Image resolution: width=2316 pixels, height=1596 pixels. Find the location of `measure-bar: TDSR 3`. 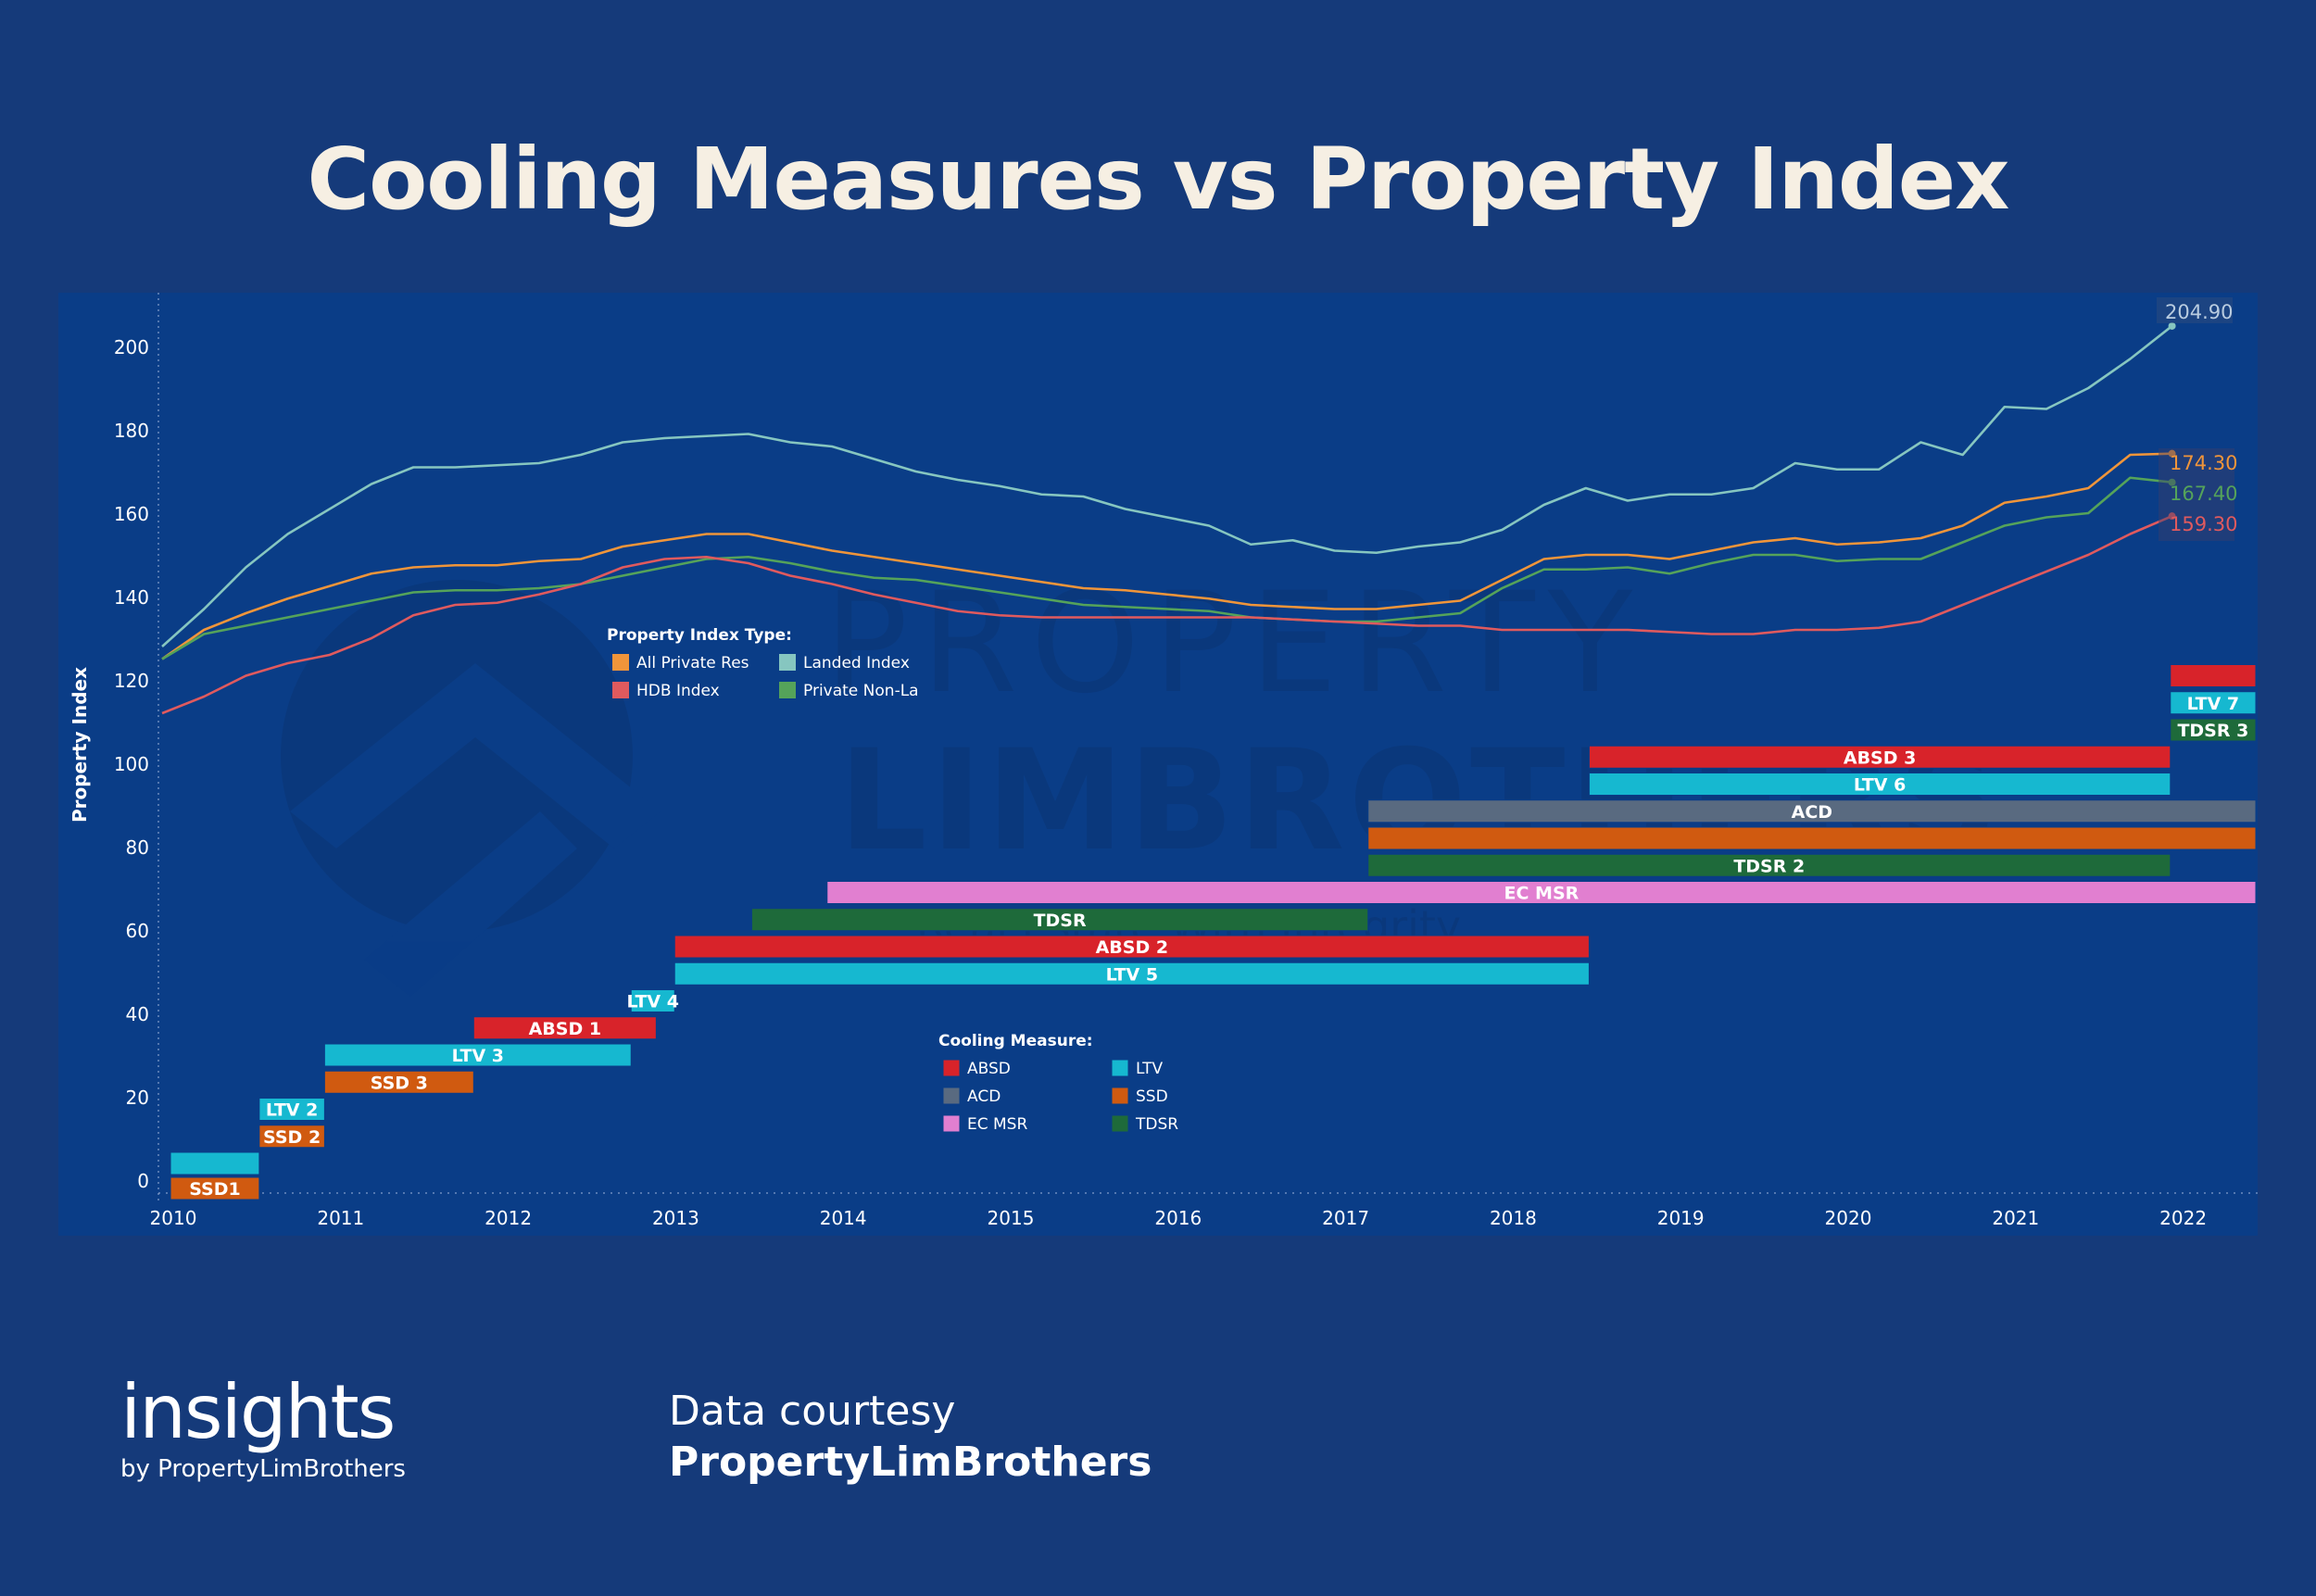

measure-bar: TDSR 3 is located at coordinates (2213, 730).